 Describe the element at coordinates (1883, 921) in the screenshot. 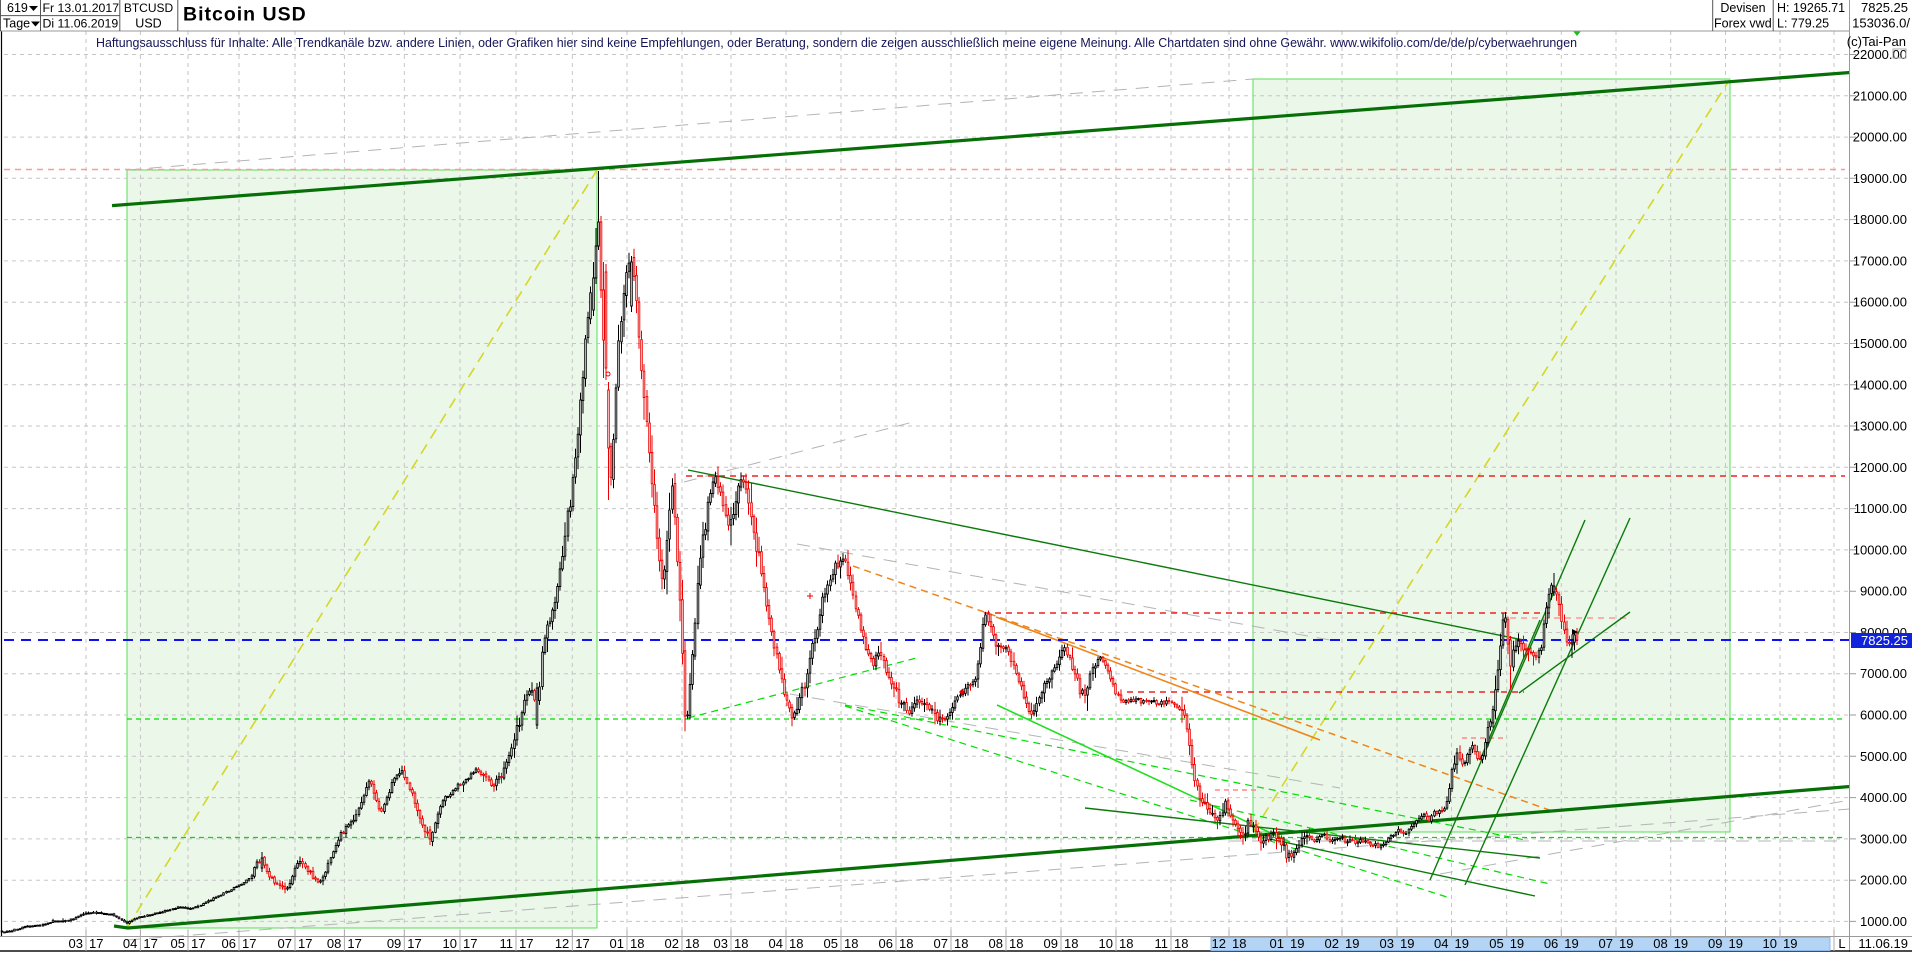

I see `svg-text: 1000.00` at that location.